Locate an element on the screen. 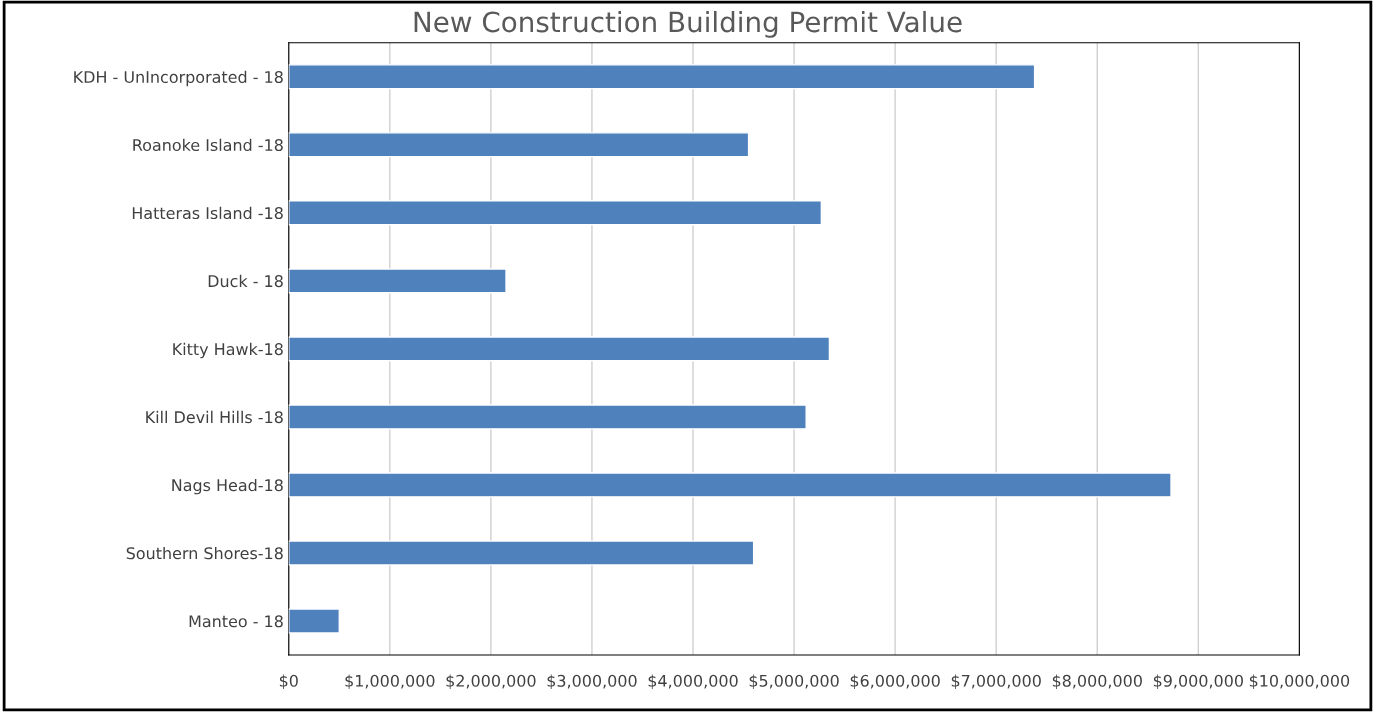 This screenshot has height=712, width=1375. x-tick-label: $5,000,000 is located at coordinates (794, 681).